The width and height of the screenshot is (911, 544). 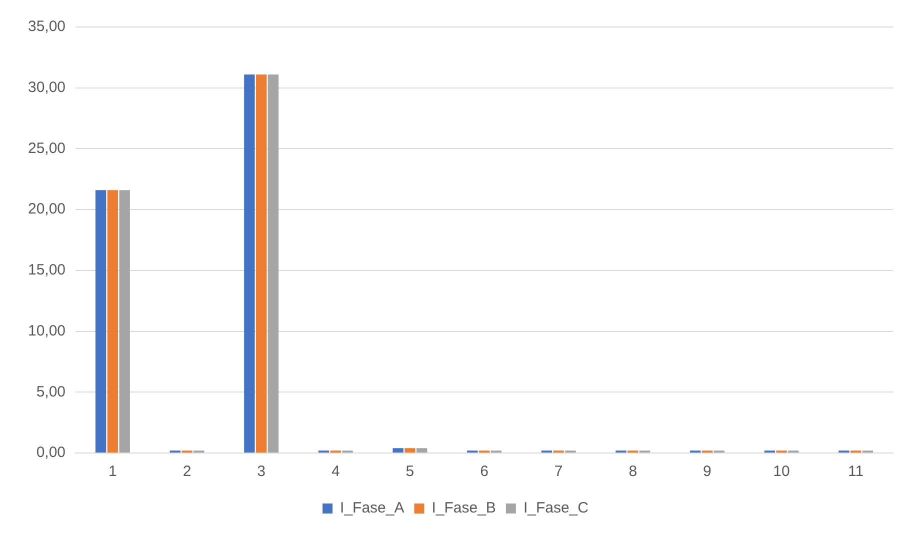 I want to click on legend-label: I_Fase_A, so click(x=372, y=508).